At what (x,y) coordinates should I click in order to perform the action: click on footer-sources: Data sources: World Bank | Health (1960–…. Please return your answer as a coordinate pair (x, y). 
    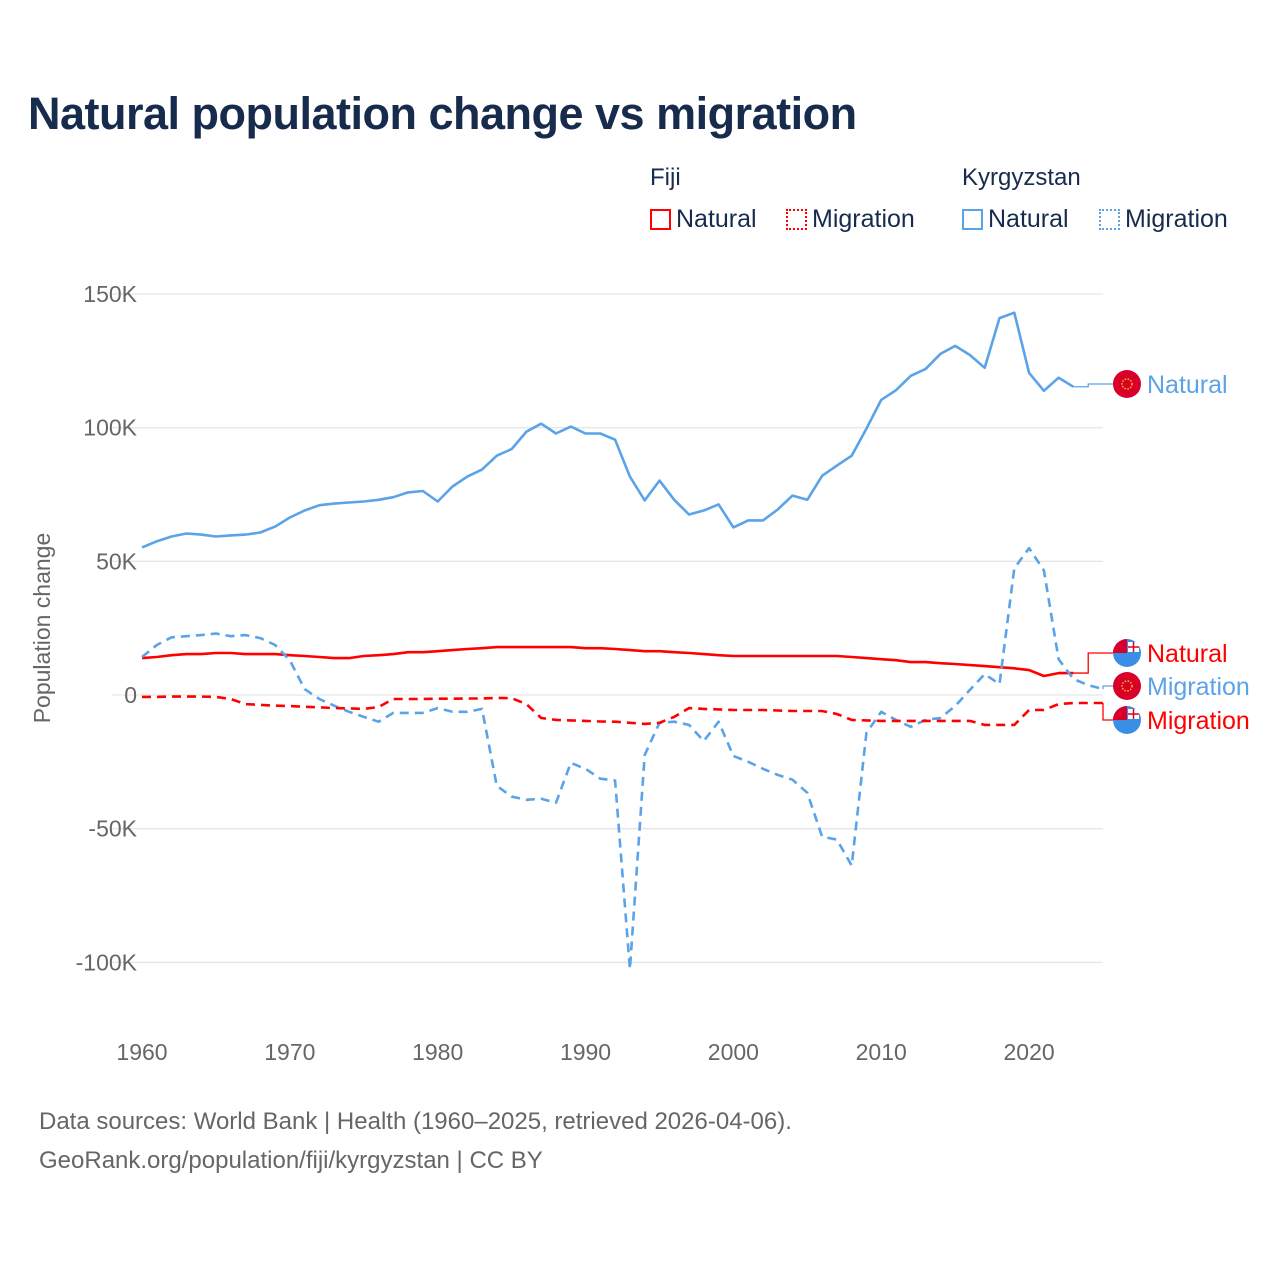
    Looking at the image, I should click on (415, 1121).